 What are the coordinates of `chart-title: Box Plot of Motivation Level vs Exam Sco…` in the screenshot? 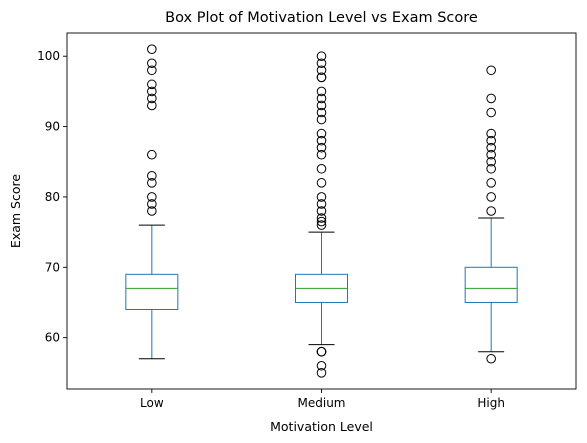 It's located at (321, 18).